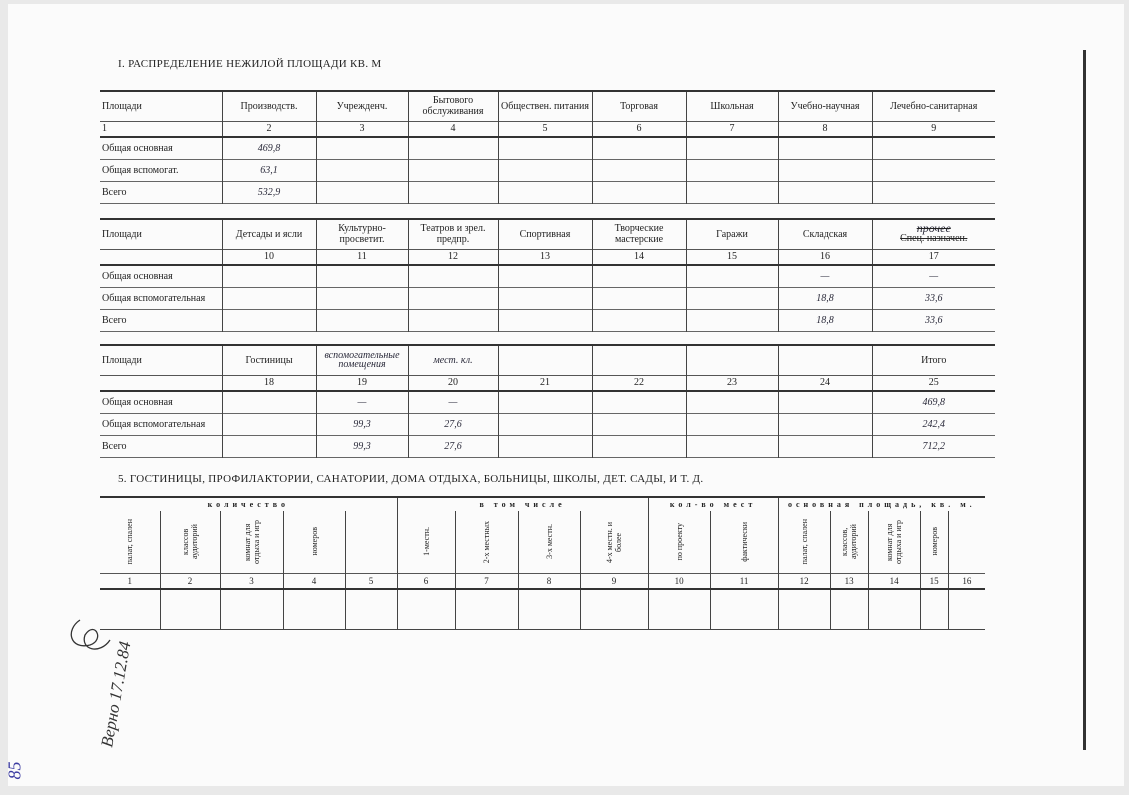 The width and height of the screenshot is (1129, 795). What do you see at coordinates (824, 257) in the screenshot?
I see `column-number-row-cell: 16` at bounding box center [824, 257].